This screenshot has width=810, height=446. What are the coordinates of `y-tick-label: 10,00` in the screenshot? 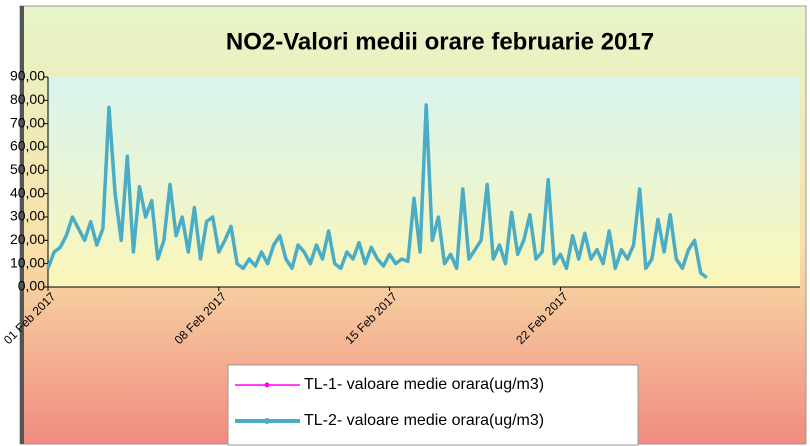 It's located at (27, 262).